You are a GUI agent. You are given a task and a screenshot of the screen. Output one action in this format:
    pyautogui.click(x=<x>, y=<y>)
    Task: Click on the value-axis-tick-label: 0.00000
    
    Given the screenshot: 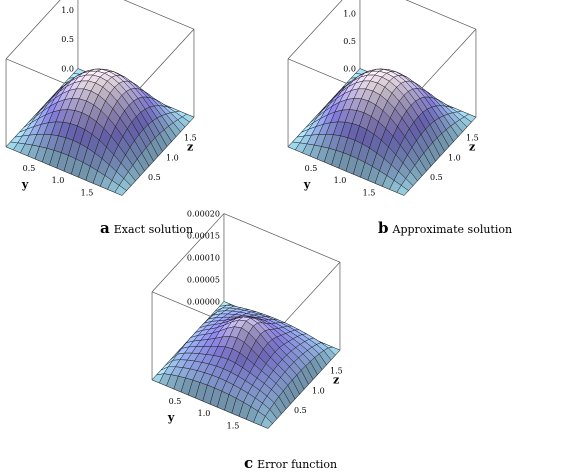 What is the action you would take?
    pyautogui.click(x=203, y=302)
    